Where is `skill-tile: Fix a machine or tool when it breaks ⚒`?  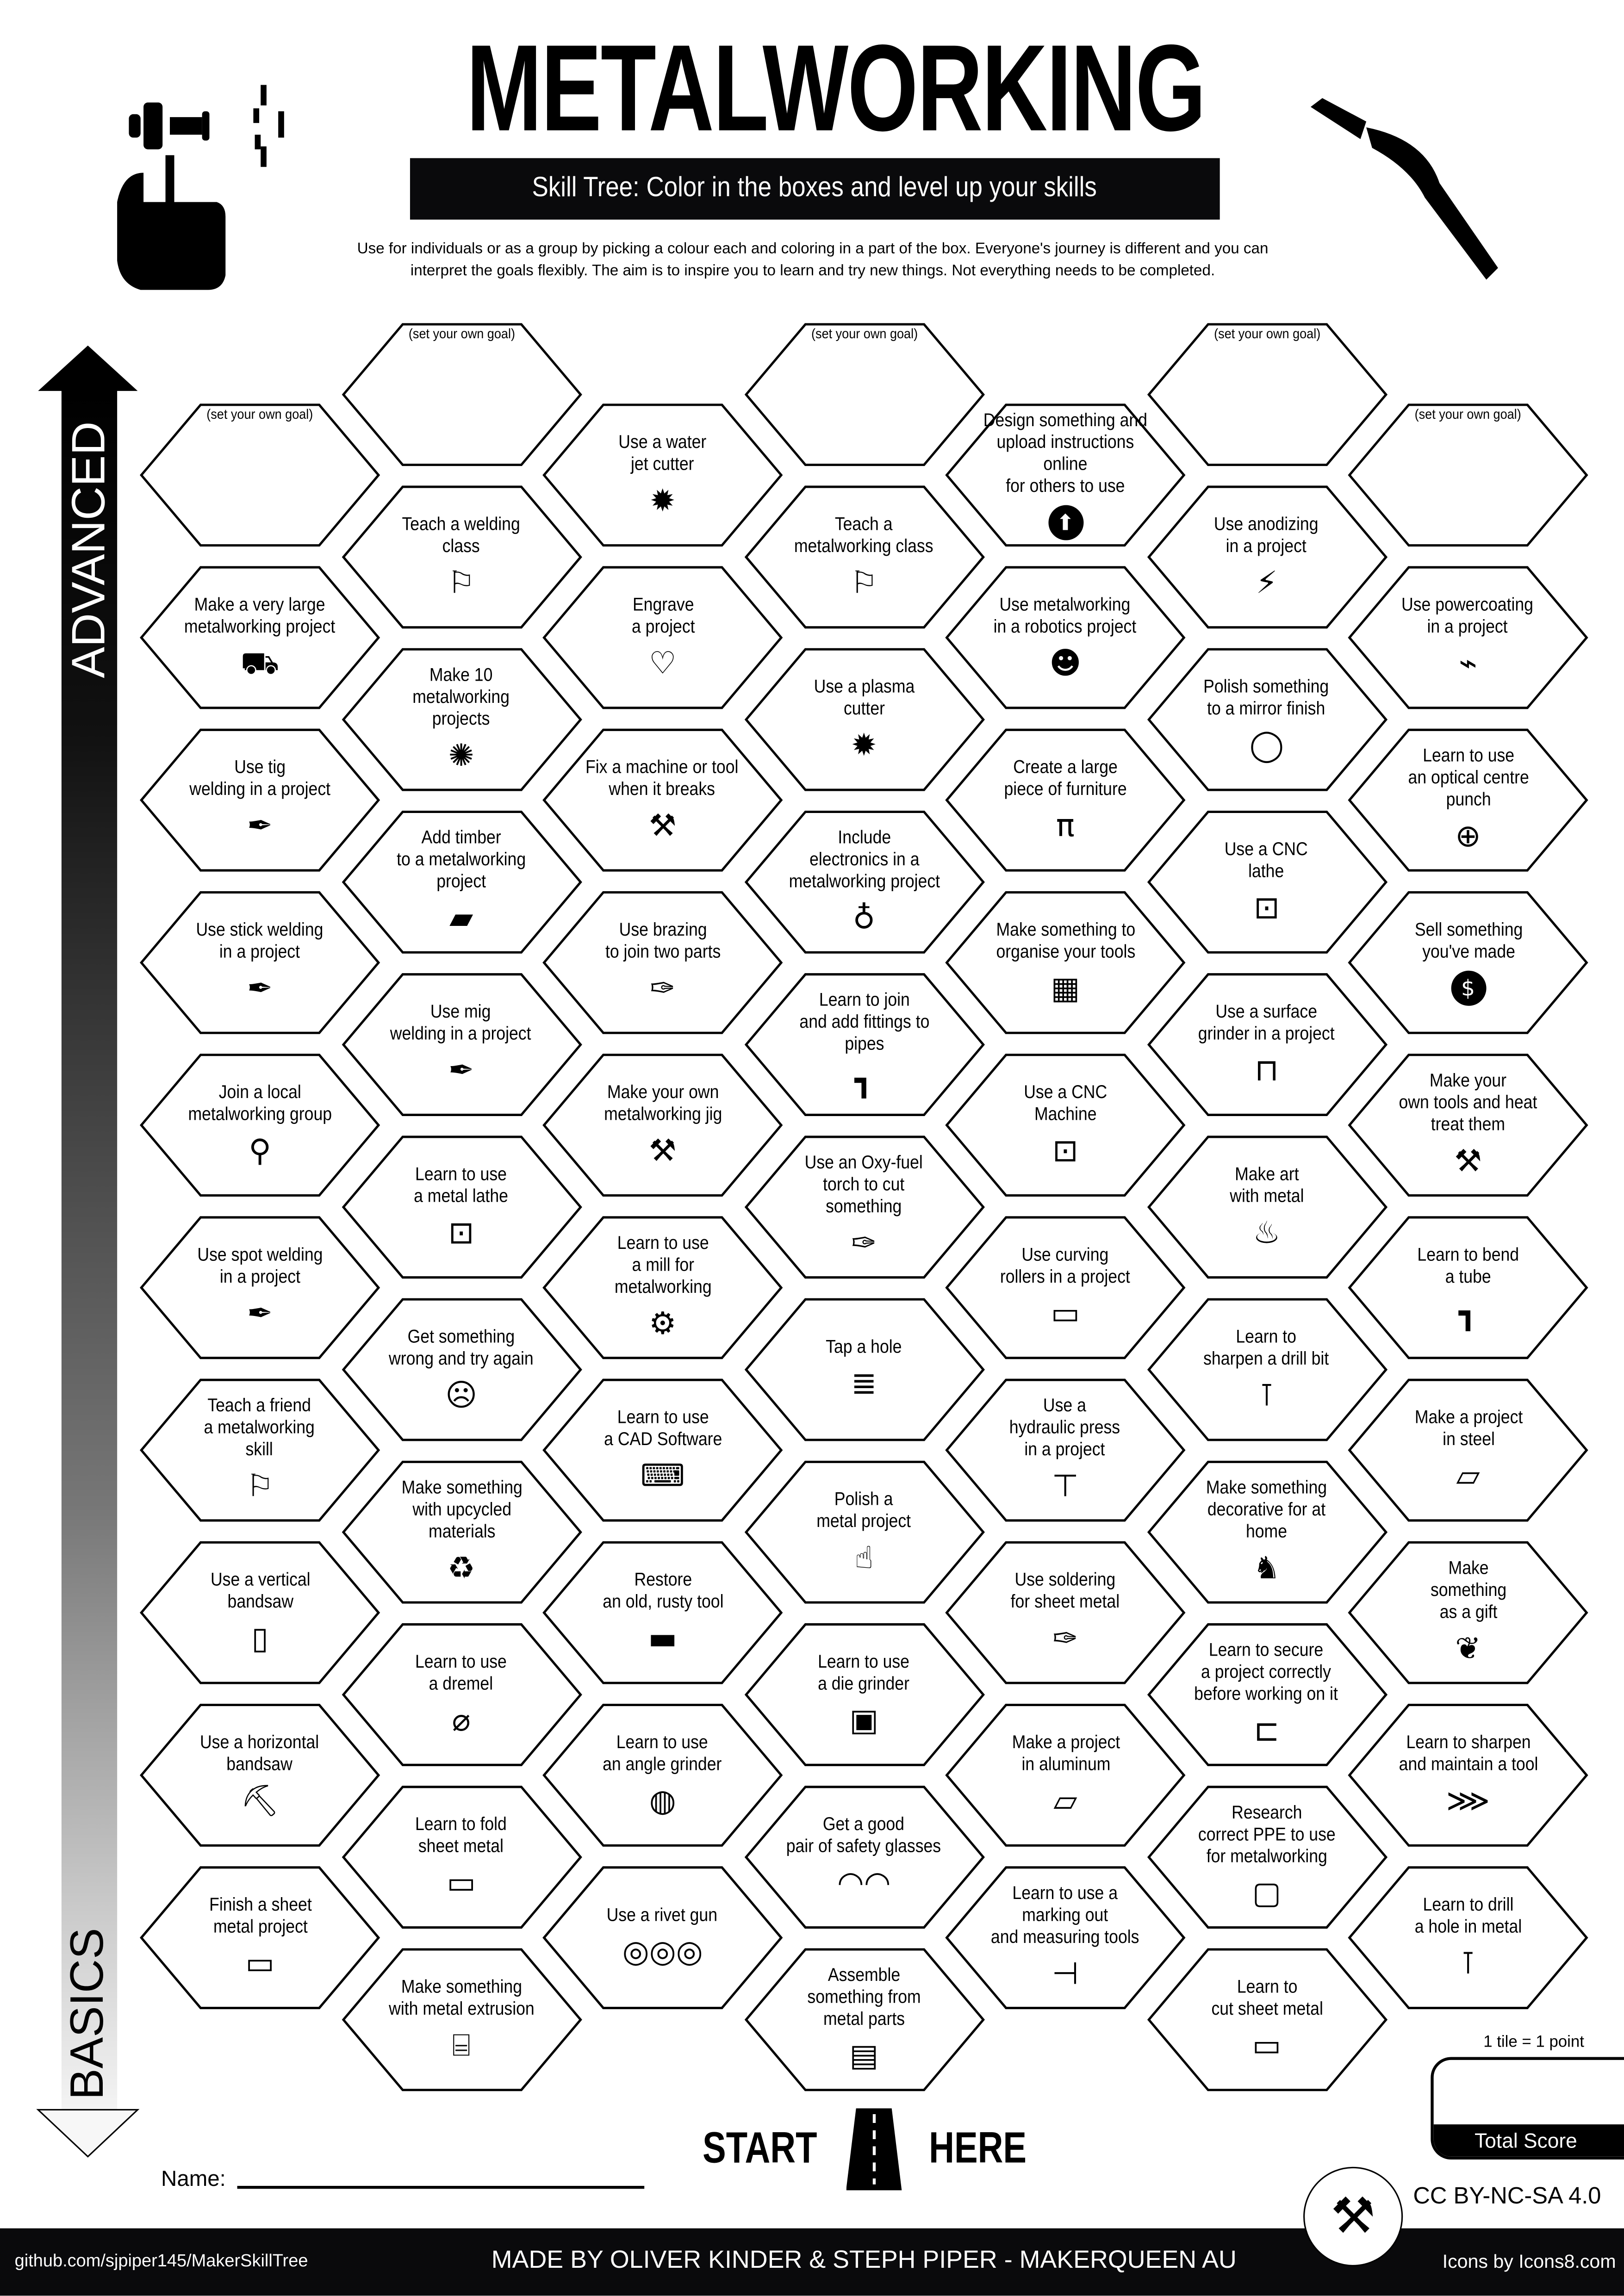 skill-tile: Fix a machine or tool when it breaks ⚒ is located at coordinates (663, 801).